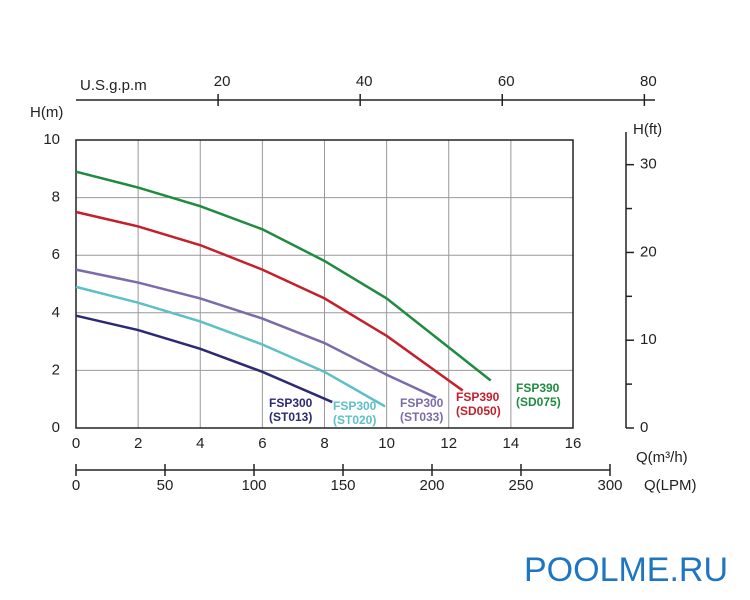 Image resolution: width=750 pixels, height=600 pixels. Describe the element at coordinates (46, 112) in the screenshot. I see `y-axis-label: H(m)` at that location.